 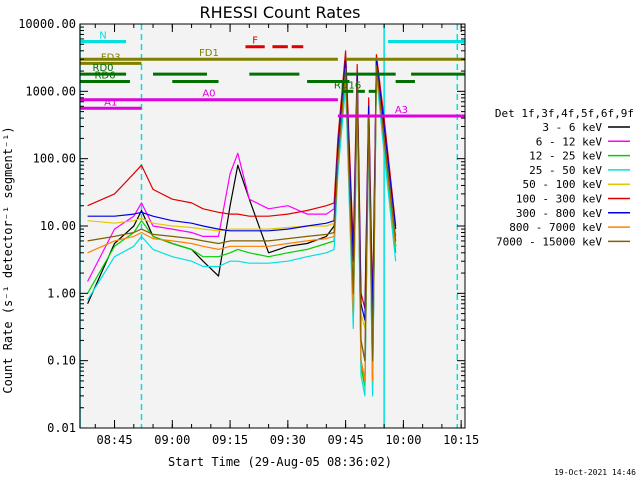 I want to click on legend-entry-label-2: 12 - 25 keV, so click(x=565, y=156).